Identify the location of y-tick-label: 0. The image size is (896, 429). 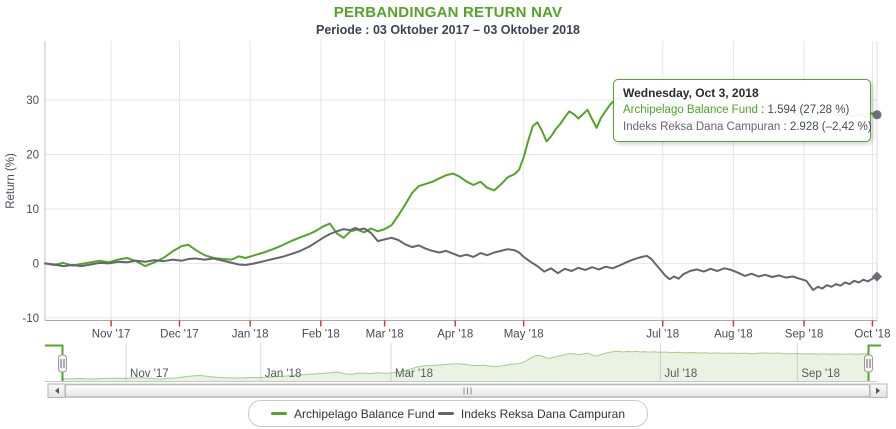
(36, 264).